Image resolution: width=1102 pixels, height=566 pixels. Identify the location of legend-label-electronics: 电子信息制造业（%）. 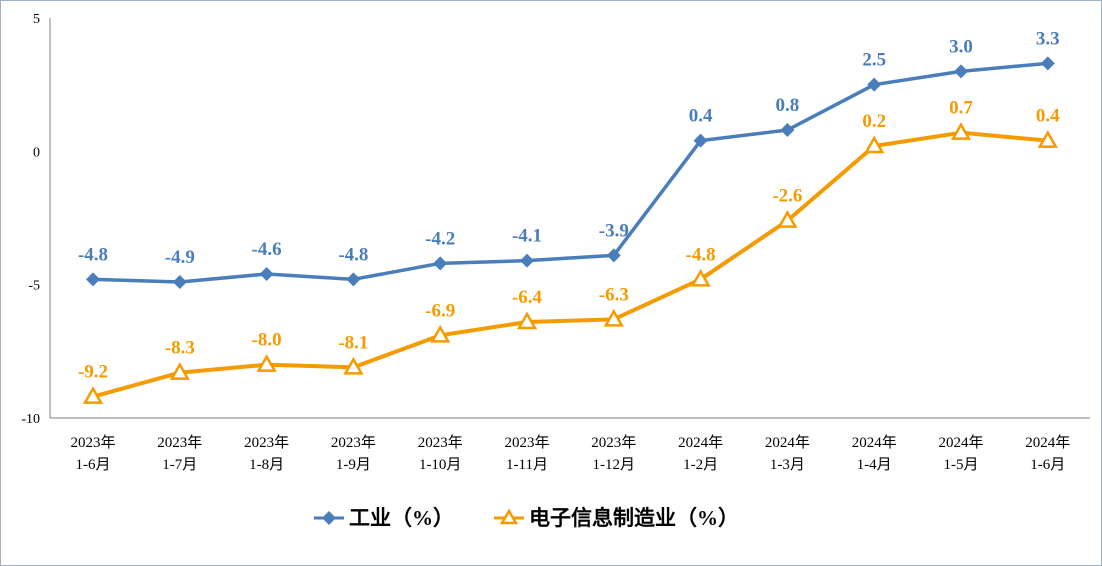
(634, 518).